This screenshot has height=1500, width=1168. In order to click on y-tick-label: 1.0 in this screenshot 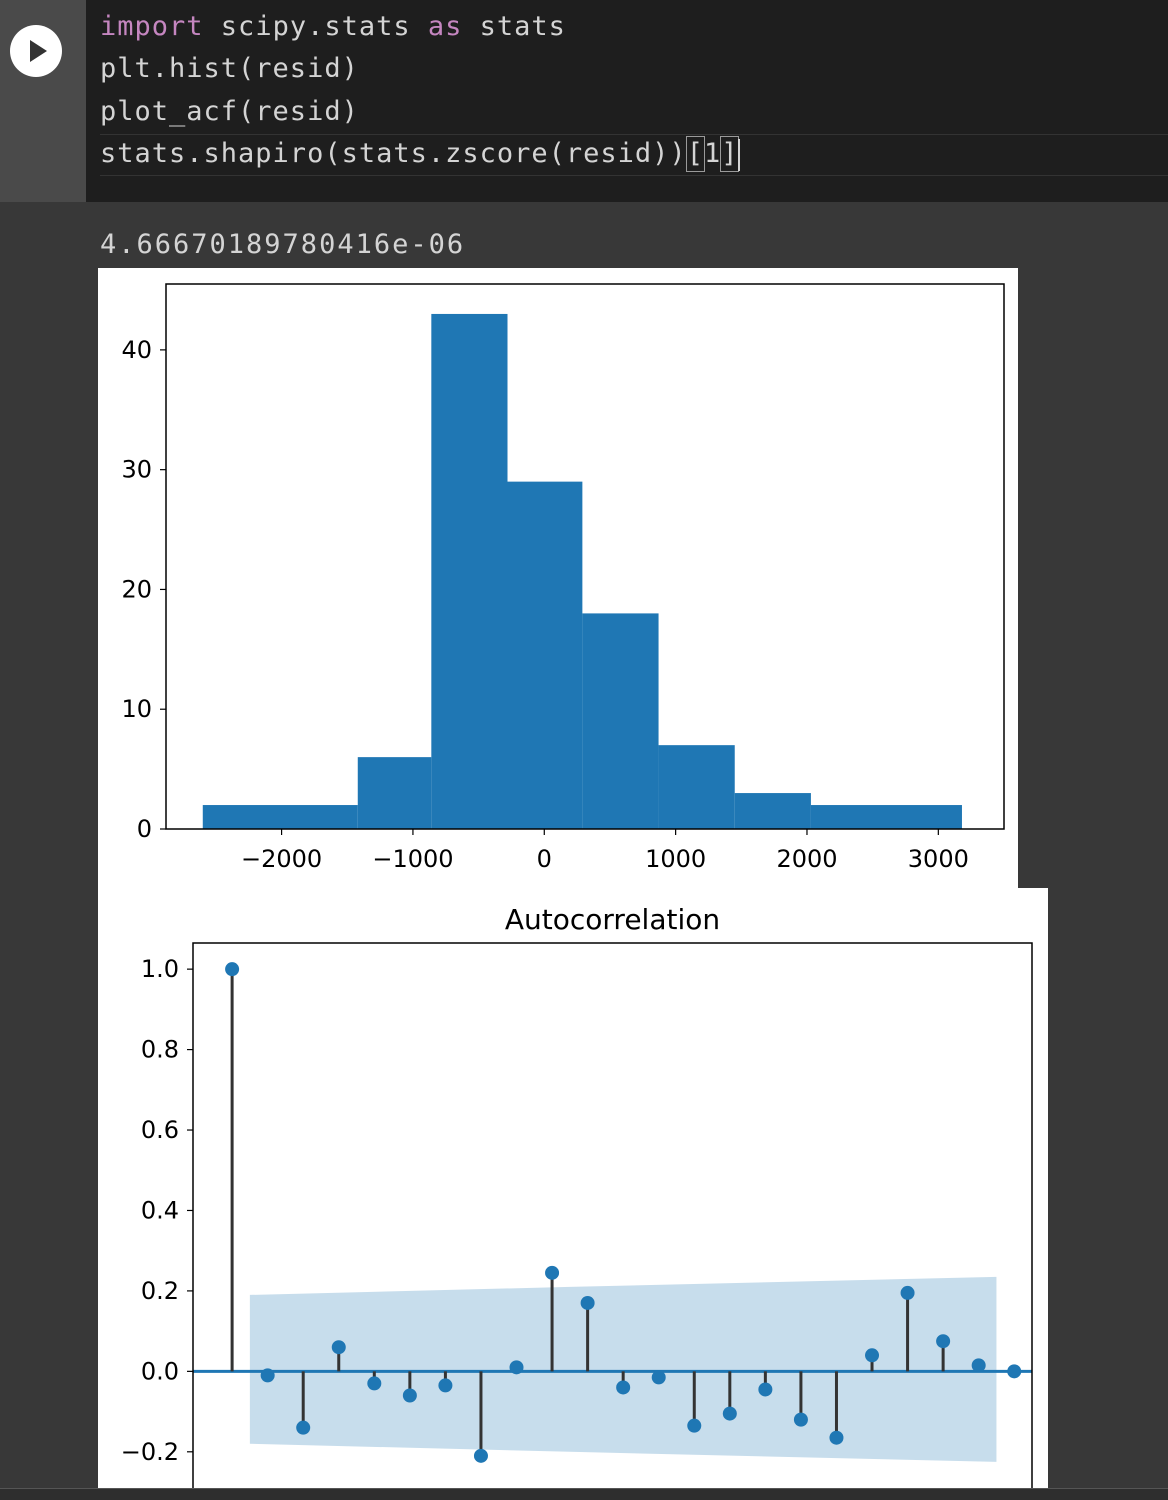, I will do `click(160, 969)`.